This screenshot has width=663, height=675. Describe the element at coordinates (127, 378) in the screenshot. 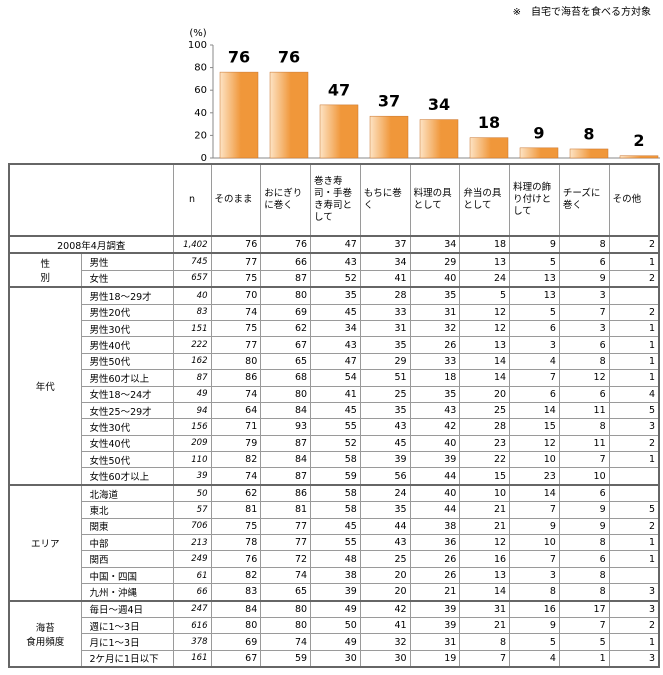

I see `row-label: 男性60才以上` at that location.